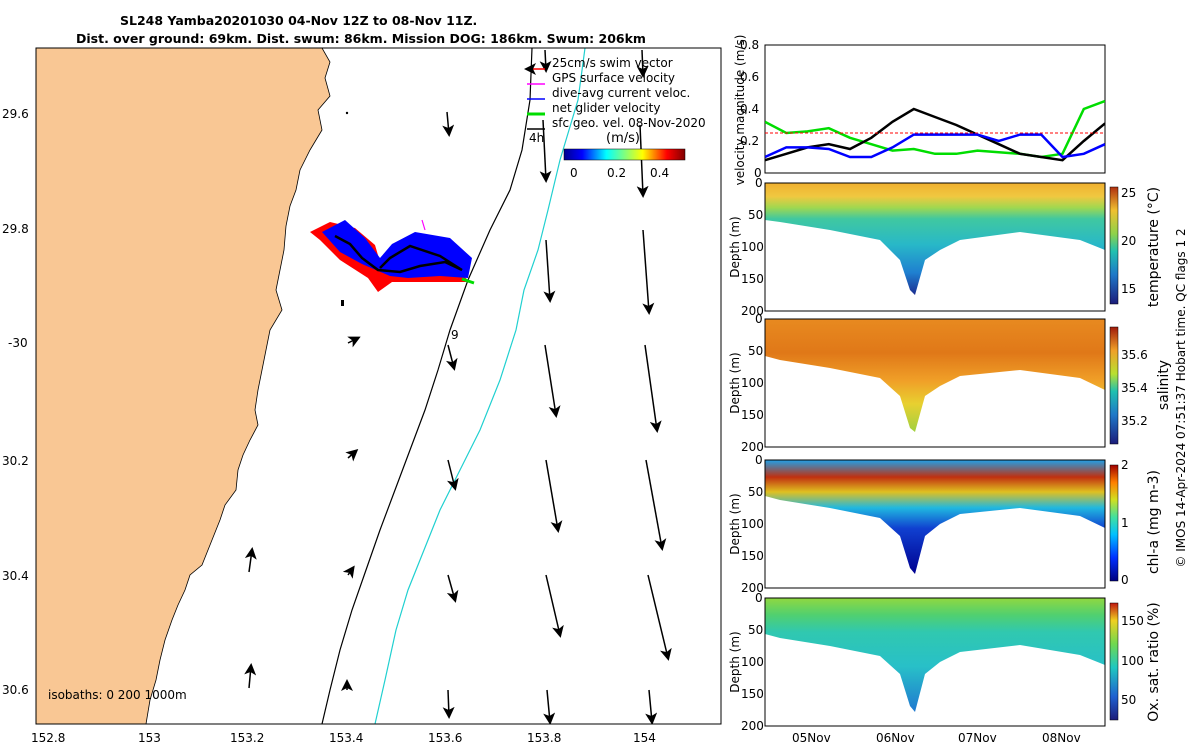 Image resolution: width=1200 pixels, height=750 pixels. I want to click on salinity-cb-tick: 35.2, so click(1134, 421).